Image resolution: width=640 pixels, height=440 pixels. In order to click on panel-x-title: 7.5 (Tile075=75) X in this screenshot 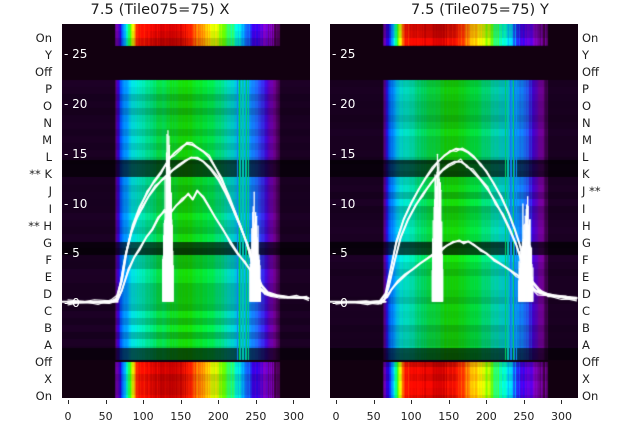, I will do `click(160, 10)`.